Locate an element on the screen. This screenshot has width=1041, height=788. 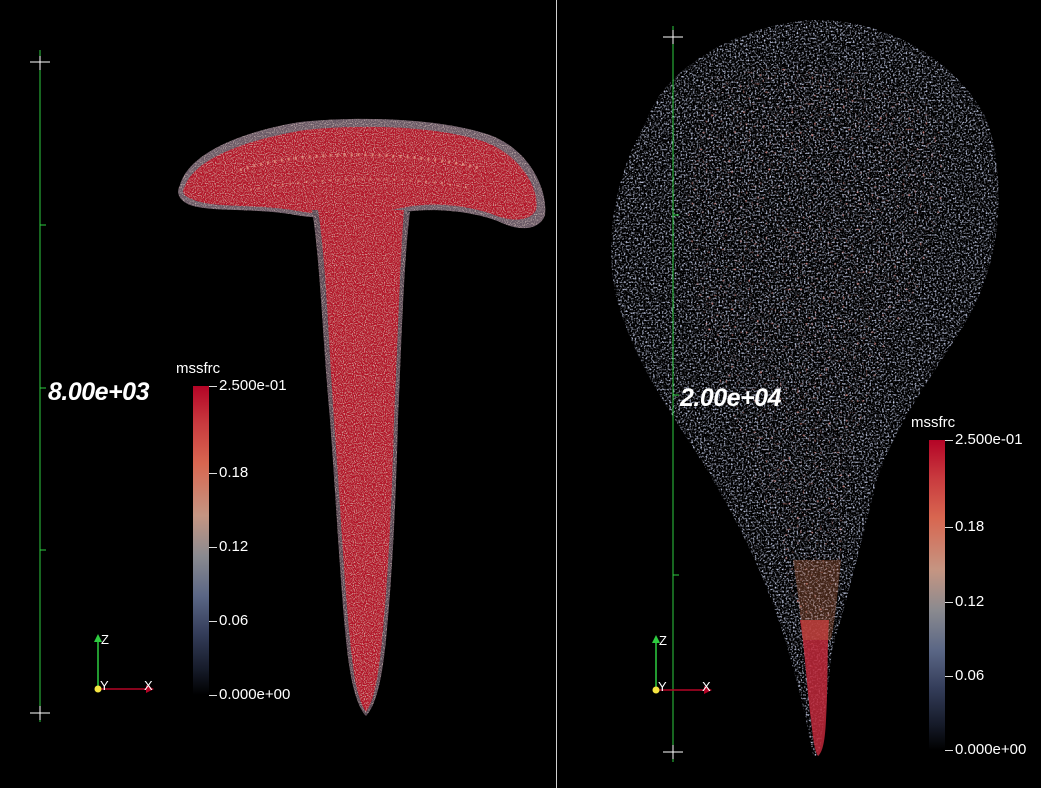
left-colorbar-tick-2: 0.12 is located at coordinates (234, 546).